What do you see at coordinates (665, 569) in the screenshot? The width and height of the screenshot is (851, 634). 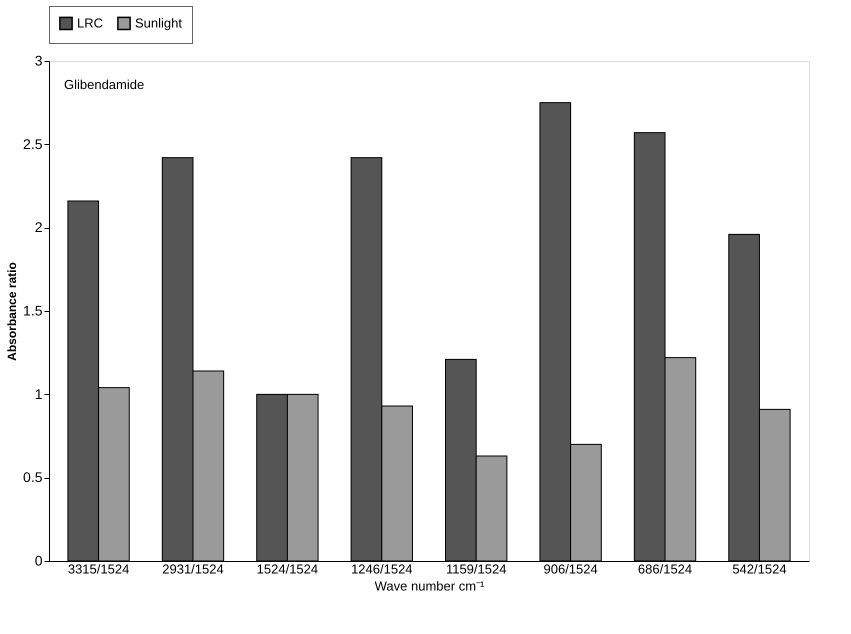 I see `x-tick-label: 686/1524` at bounding box center [665, 569].